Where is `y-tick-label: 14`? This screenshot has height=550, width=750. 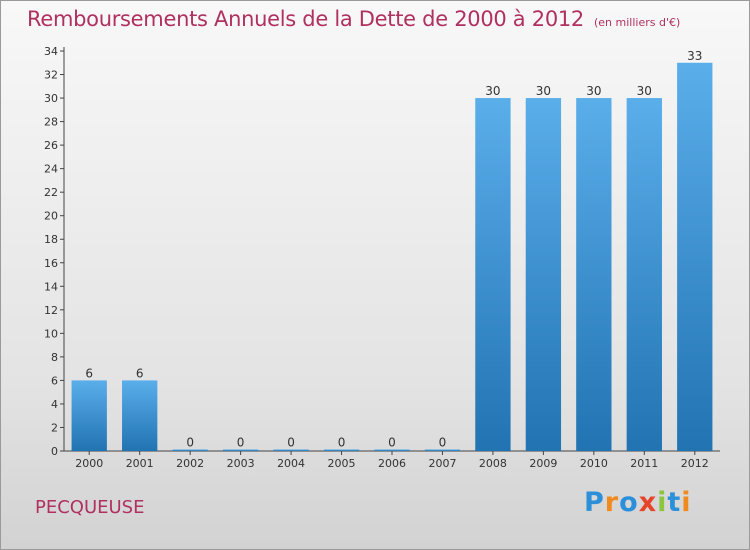 y-tick-label: 14 is located at coordinates (51, 286).